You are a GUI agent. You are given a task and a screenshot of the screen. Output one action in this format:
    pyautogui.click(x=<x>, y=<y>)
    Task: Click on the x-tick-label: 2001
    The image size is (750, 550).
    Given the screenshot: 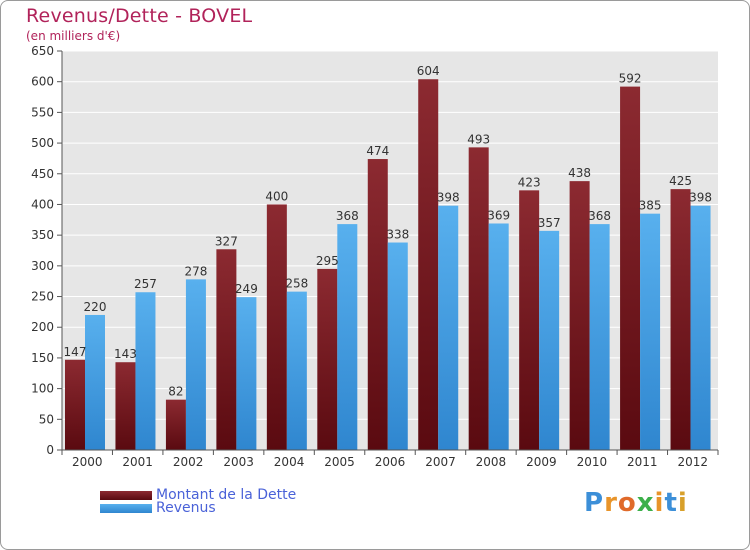 What is the action you would take?
    pyautogui.click(x=137, y=462)
    